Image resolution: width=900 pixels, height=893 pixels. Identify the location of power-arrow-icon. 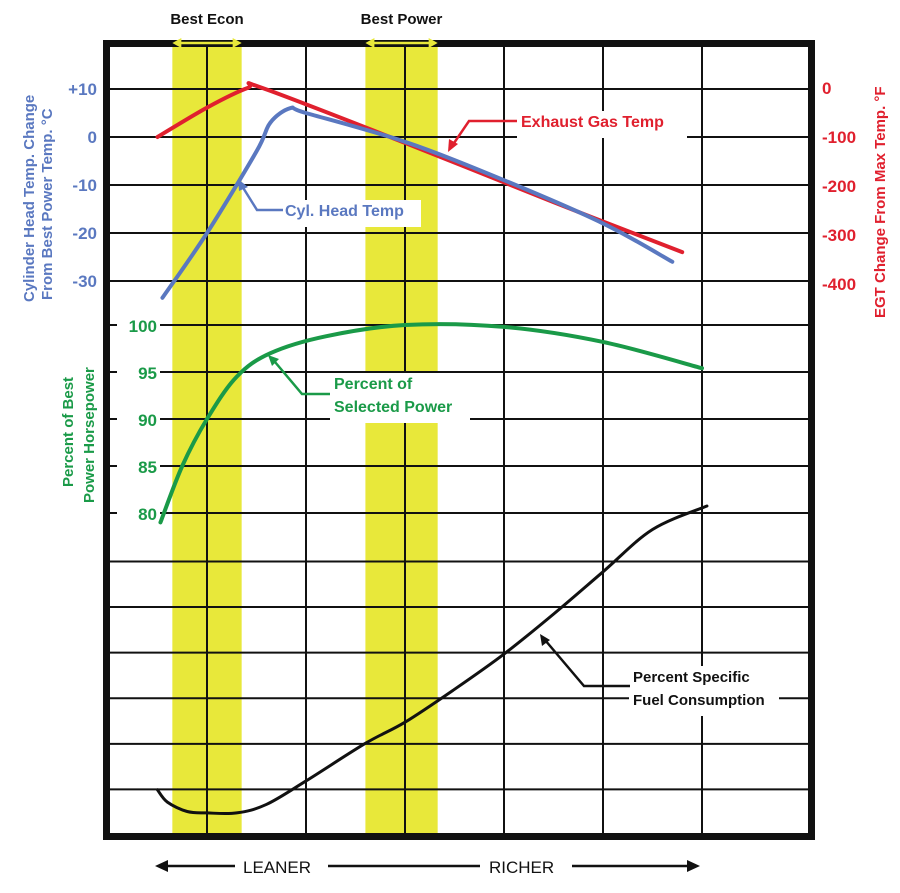
(273, 360).